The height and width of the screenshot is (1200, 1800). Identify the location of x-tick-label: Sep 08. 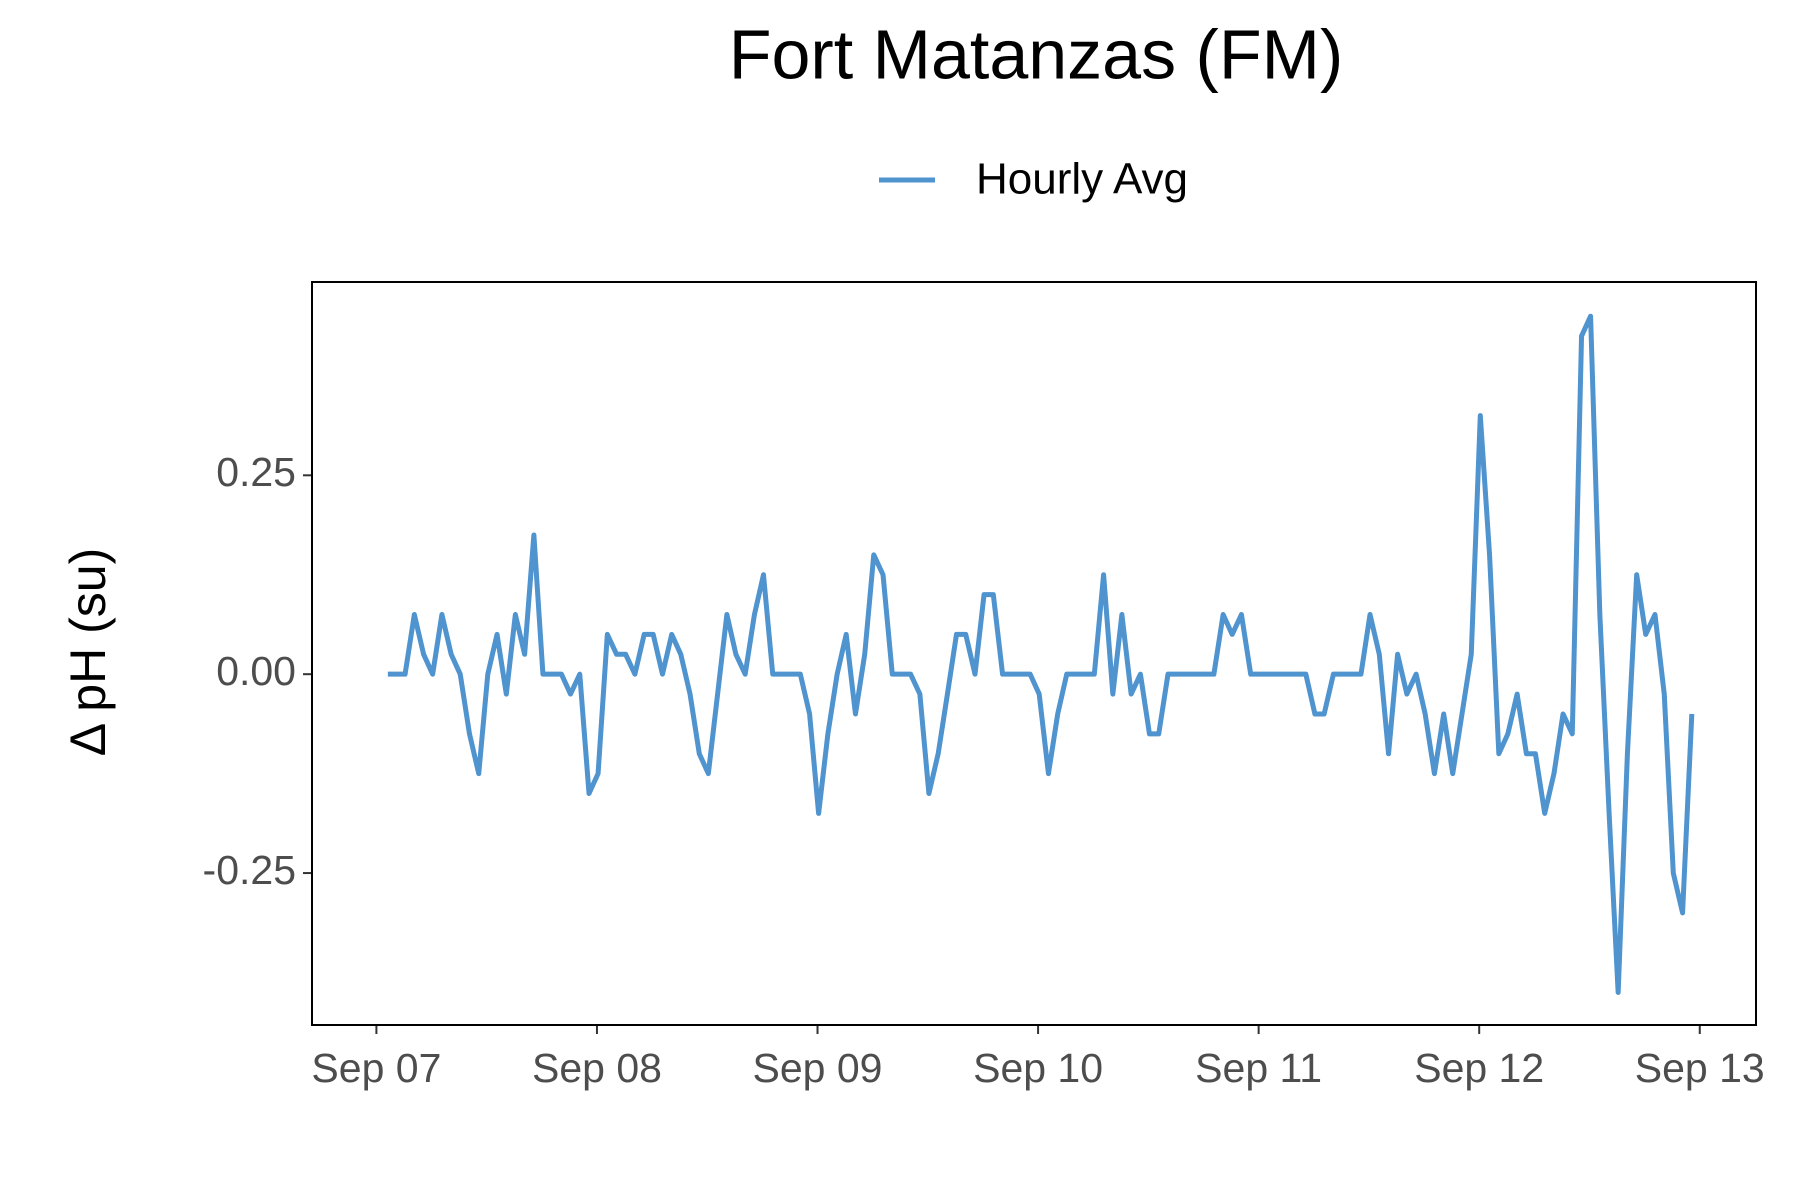
(597, 1068).